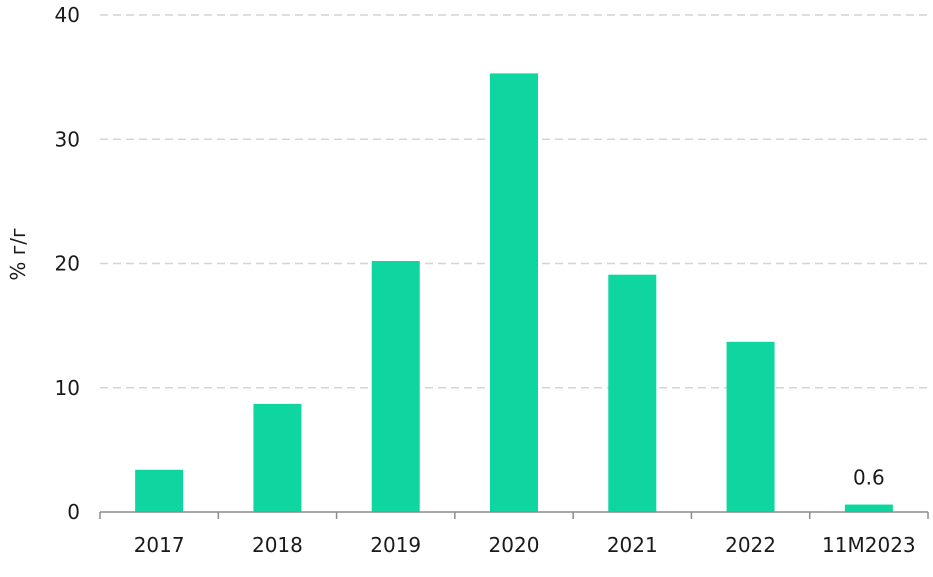 This screenshot has width=933, height=577. Describe the element at coordinates (868, 508) in the screenshot. I see `bar-11m2023` at that location.